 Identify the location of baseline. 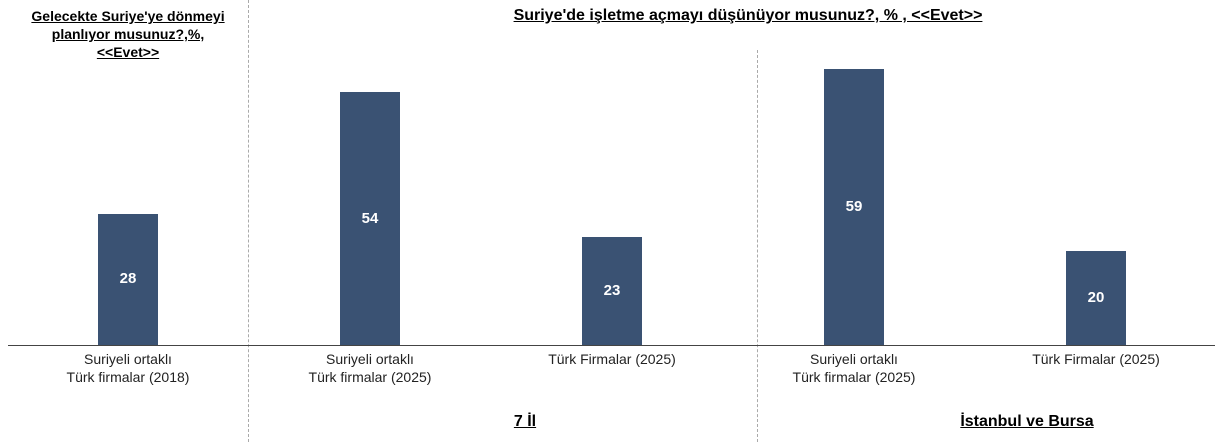
(611, 345).